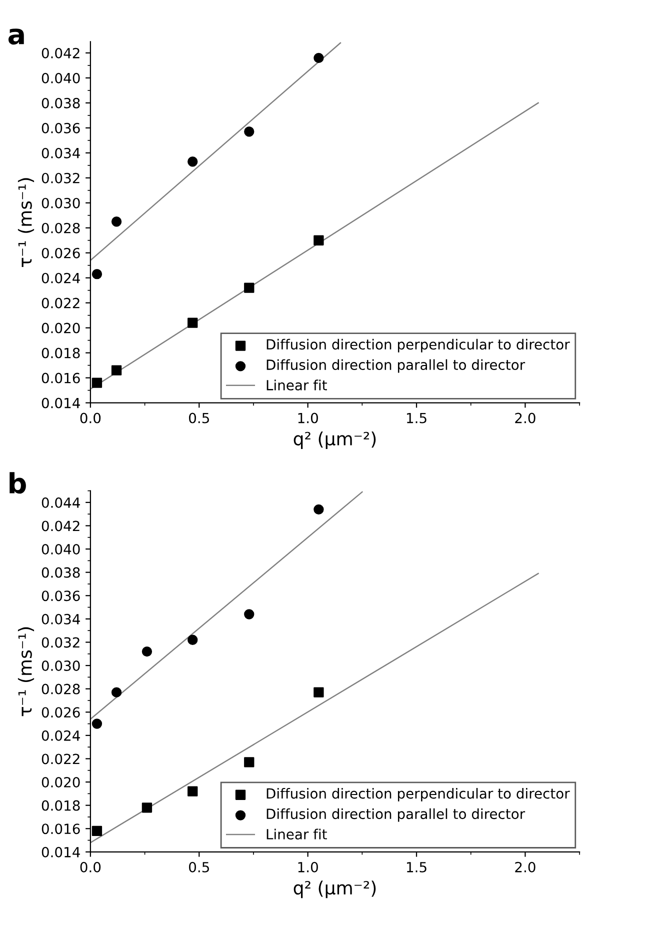 This screenshot has height=926, width=670. What do you see at coordinates (61, 502) in the screenshot?
I see `y-tick-label: 0.044` at bounding box center [61, 502].